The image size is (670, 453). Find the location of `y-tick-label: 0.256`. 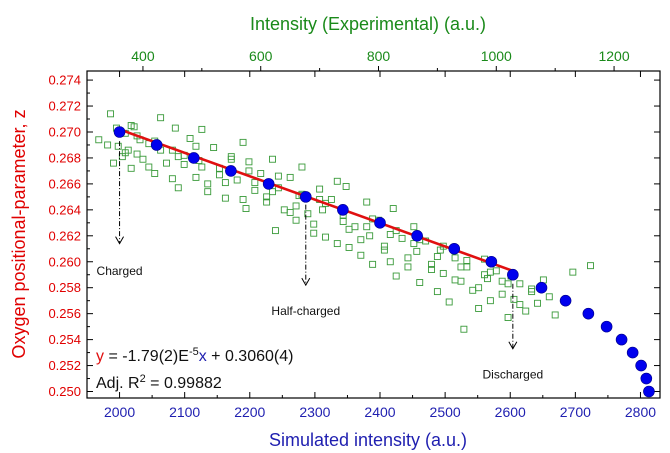

y-tick-label: 0.256 is located at coordinates (64, 313).